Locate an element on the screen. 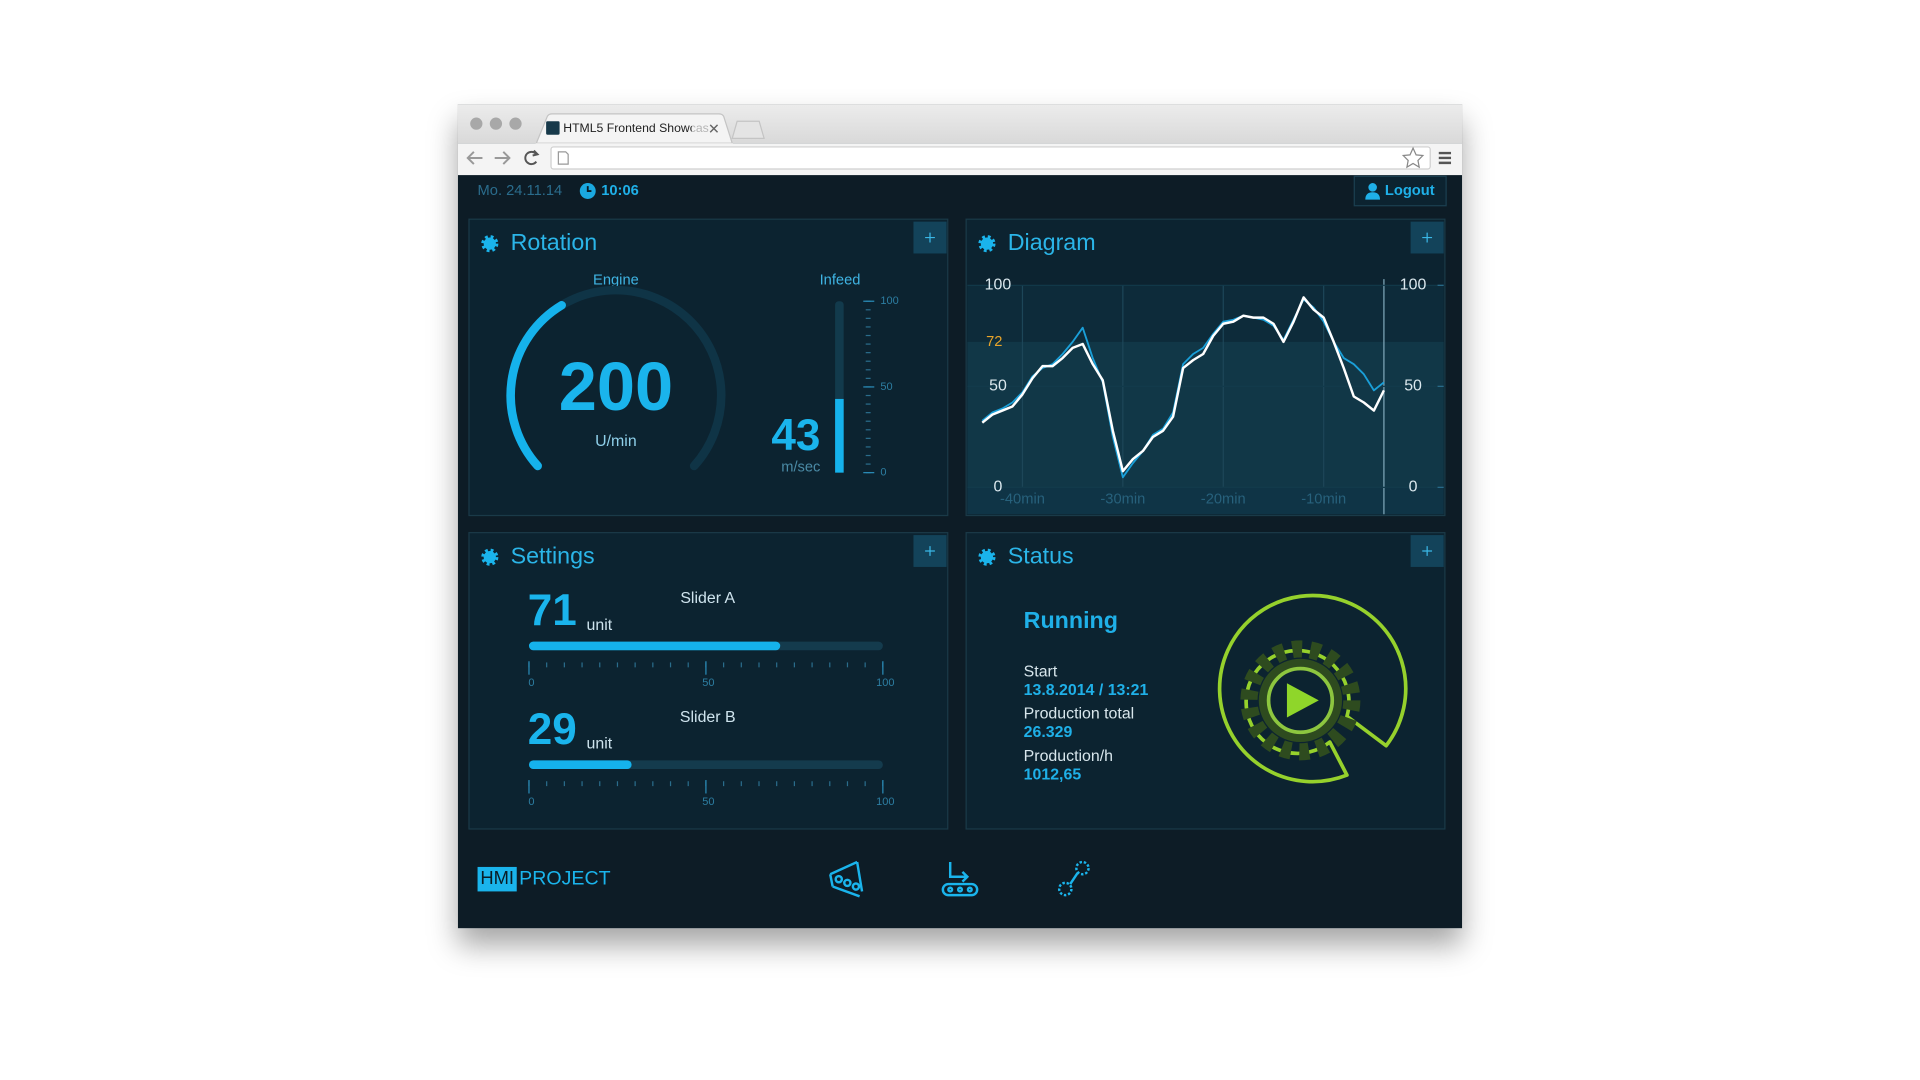  infeed-label: Infeed is located at coordinates (840, 280).